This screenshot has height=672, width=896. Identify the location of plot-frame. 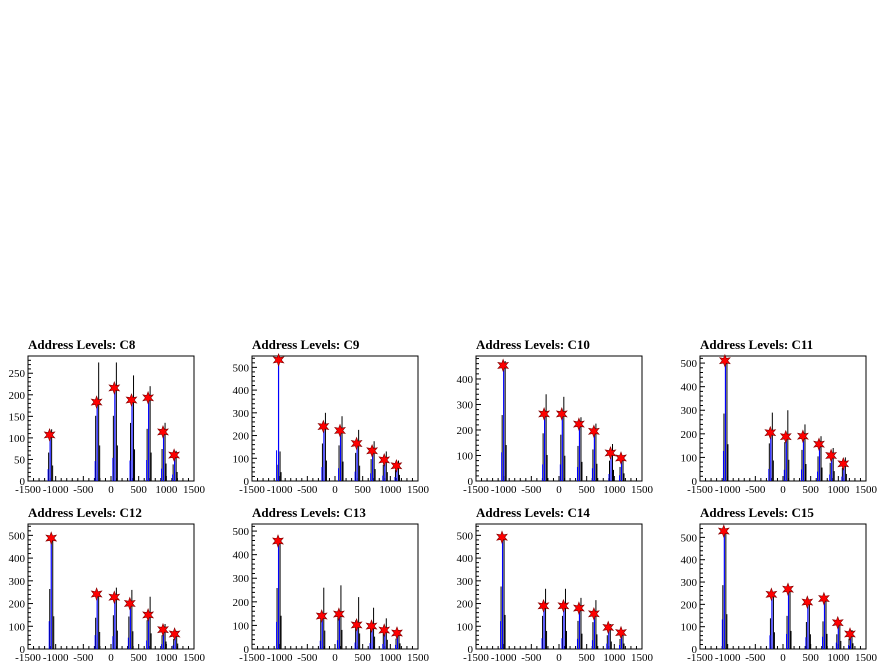
(111, 418).